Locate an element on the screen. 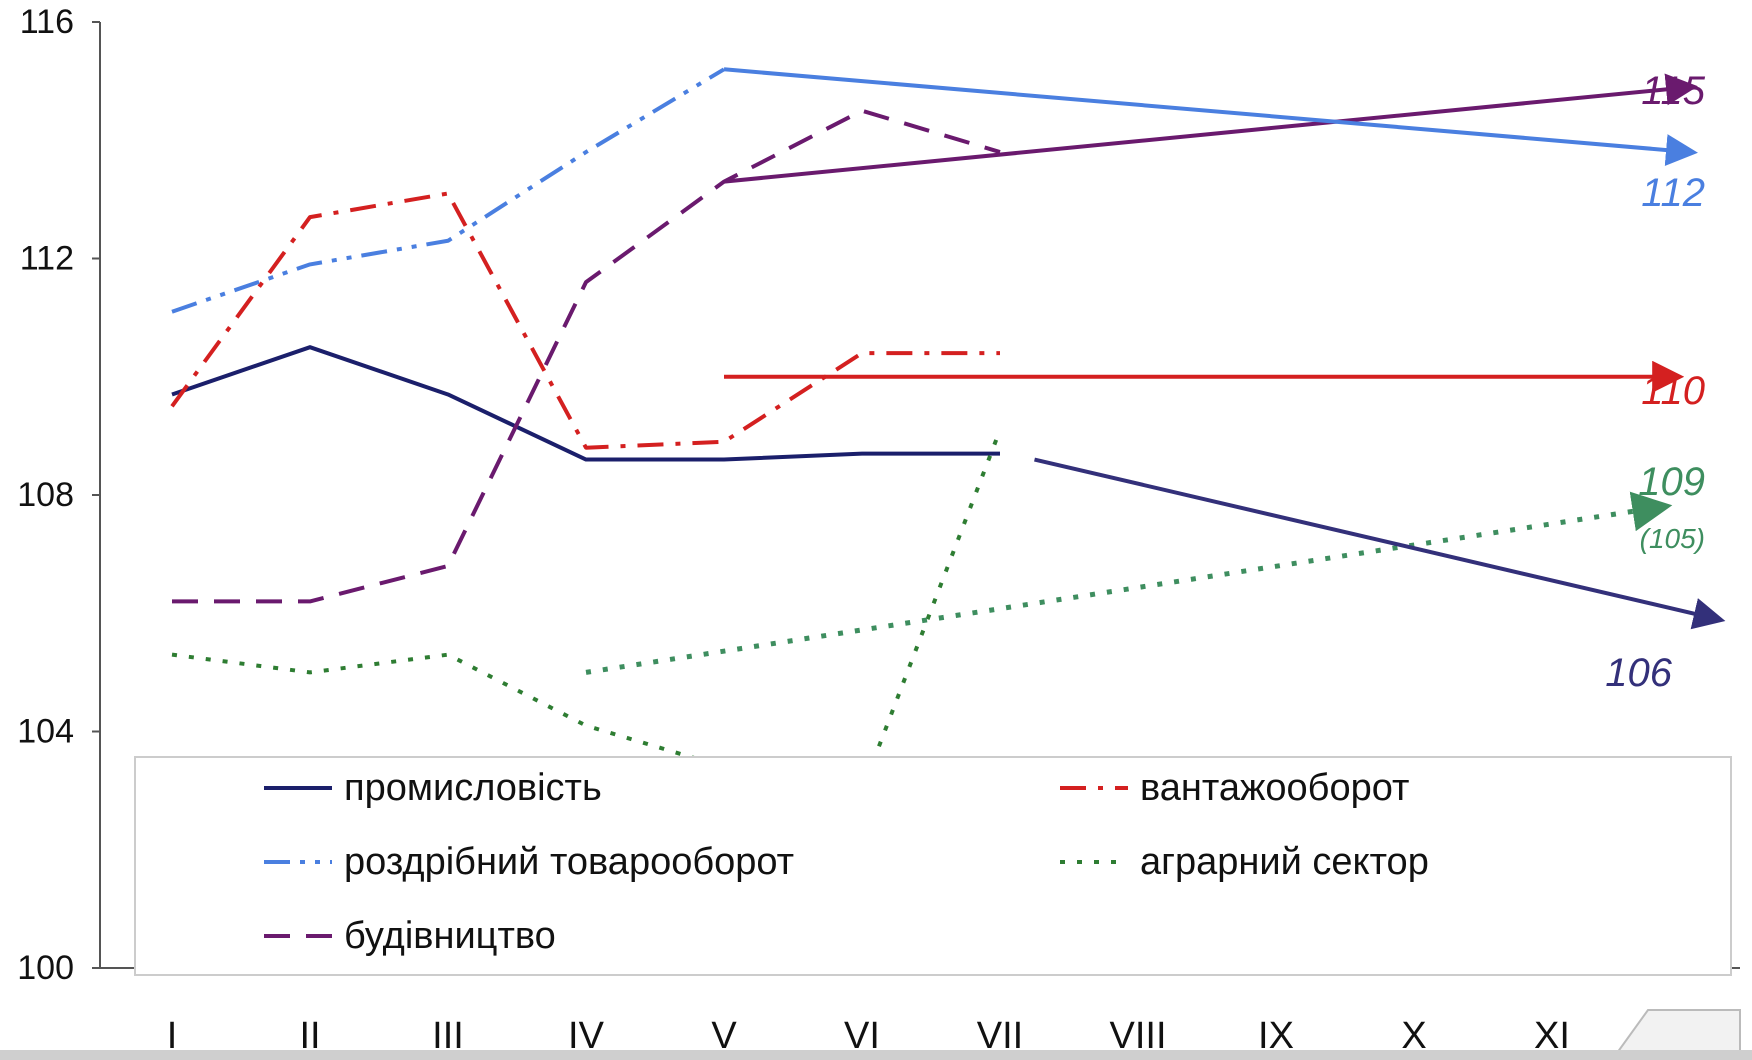 This screenshot has width=1752, height=1060. series-0-line is located at coordinates (585, 403).